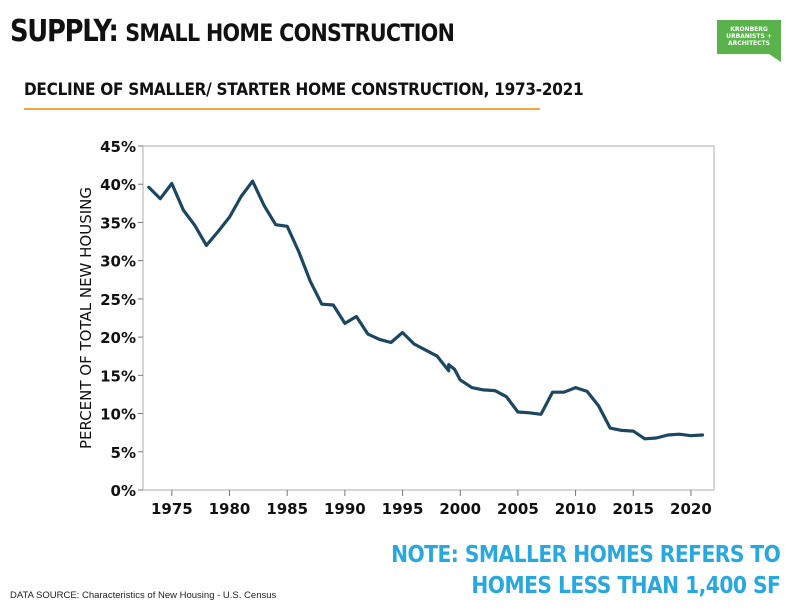 The width and height of the screenshot is (800, 613). I want to click on y-tick-label: 15%, so click(118, 376).